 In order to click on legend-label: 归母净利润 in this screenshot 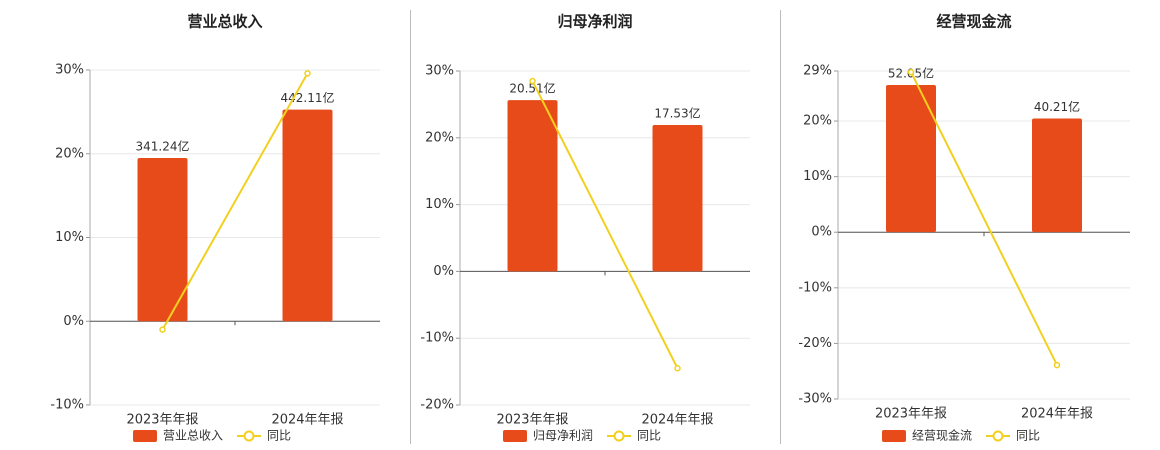, I will do `click(563, 436)`.